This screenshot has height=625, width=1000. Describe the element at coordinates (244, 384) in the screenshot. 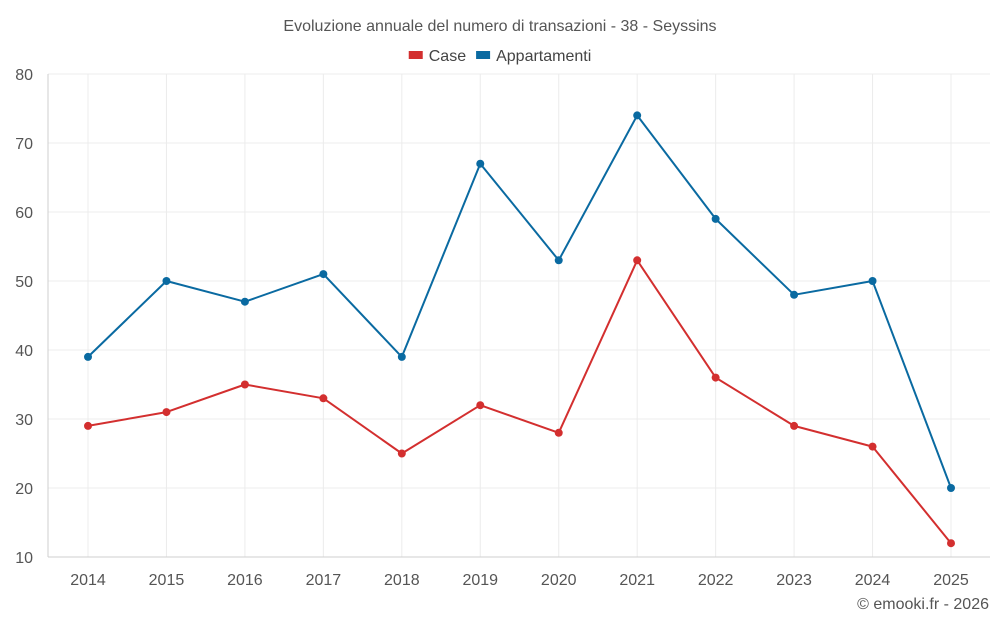

I see `data-point-case-2016` at that location.